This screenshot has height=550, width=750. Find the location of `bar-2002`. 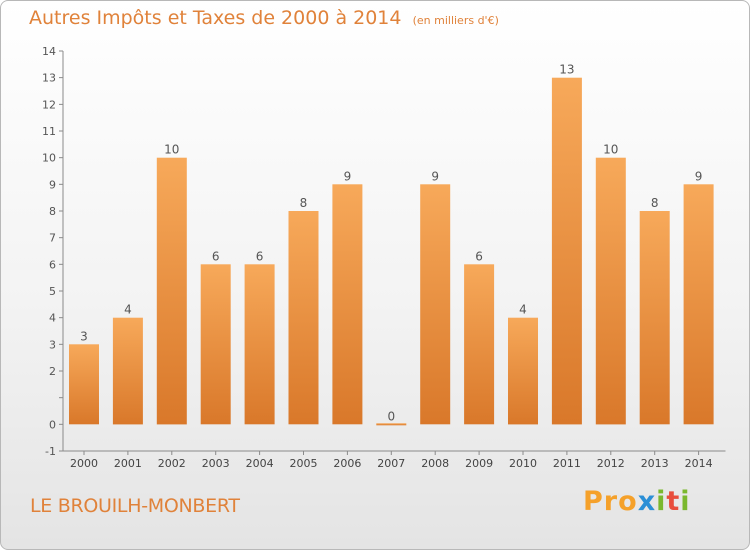

bar-2002 is located at coordinates (171, 291).